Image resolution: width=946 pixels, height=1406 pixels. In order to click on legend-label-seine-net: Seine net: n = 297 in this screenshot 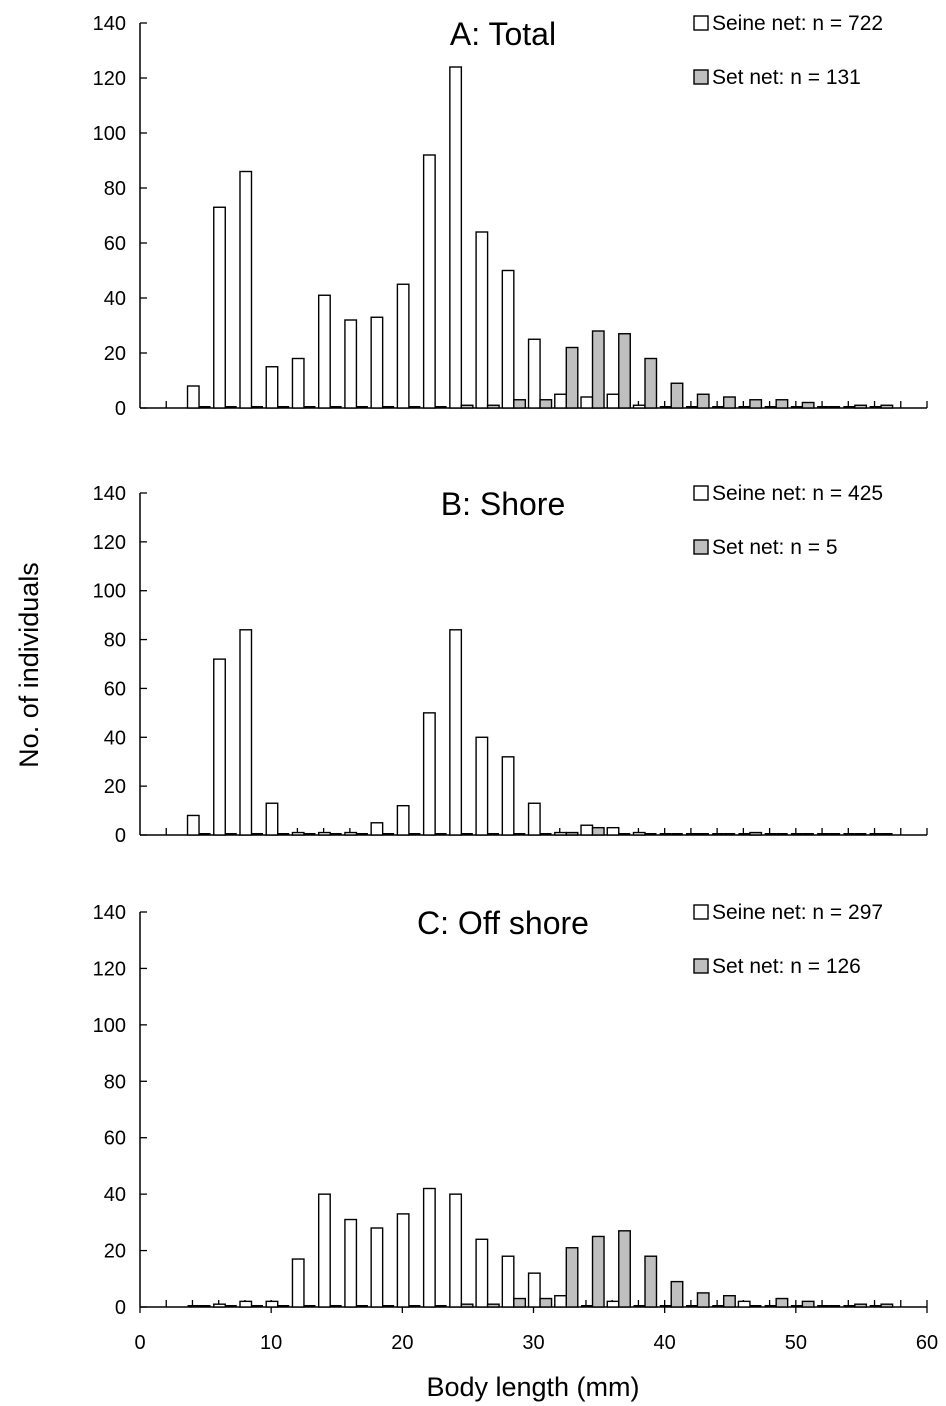, I will do `click(797, 912)`.